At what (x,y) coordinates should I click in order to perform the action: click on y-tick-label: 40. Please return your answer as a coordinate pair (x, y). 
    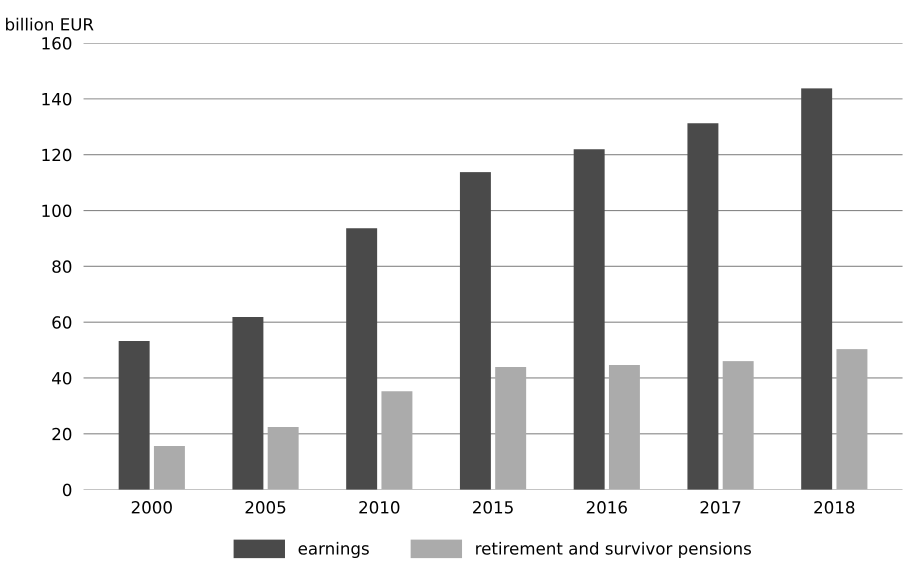
    Looking at the image, I should click on (62, 378).